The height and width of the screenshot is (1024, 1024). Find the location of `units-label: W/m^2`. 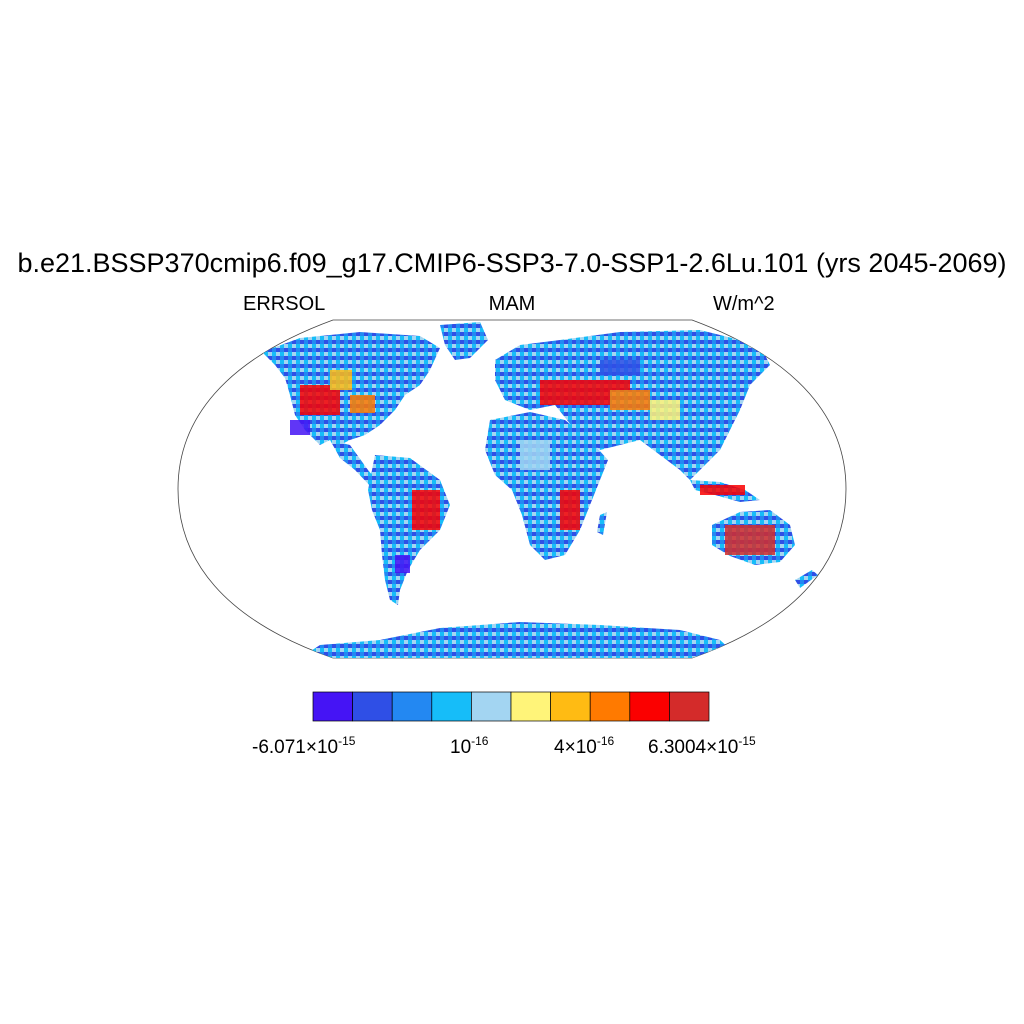

units-label: W/m^2 is located at coordinates (744, 304).